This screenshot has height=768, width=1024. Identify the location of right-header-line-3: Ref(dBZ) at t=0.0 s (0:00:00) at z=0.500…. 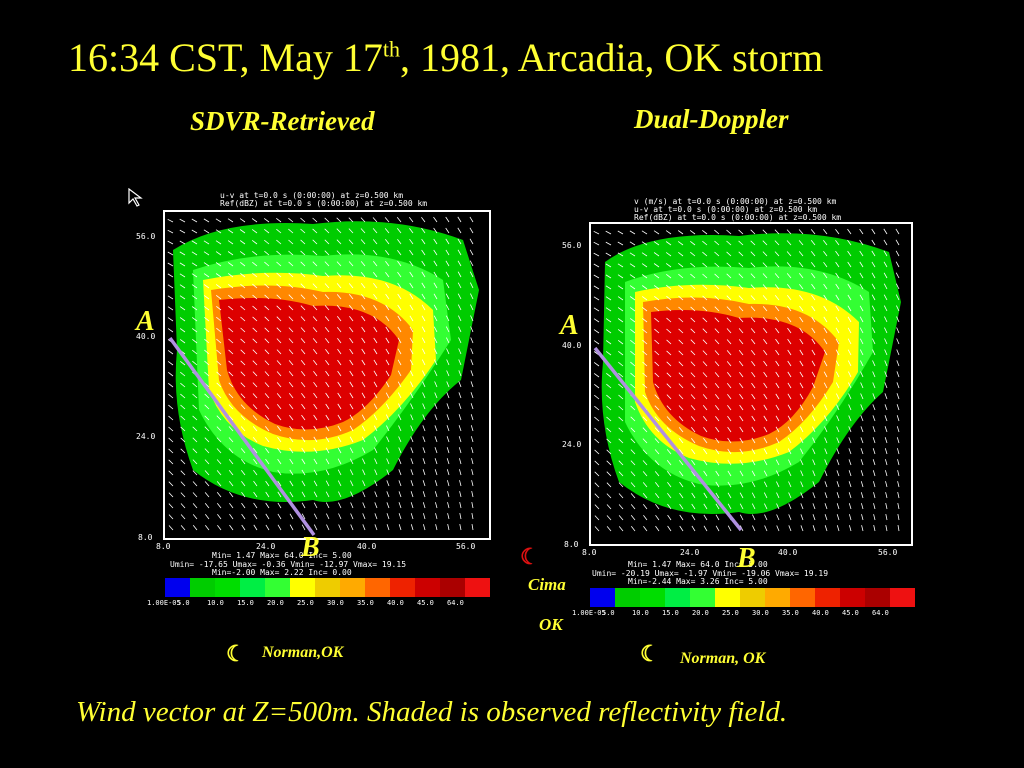
(738, 217).